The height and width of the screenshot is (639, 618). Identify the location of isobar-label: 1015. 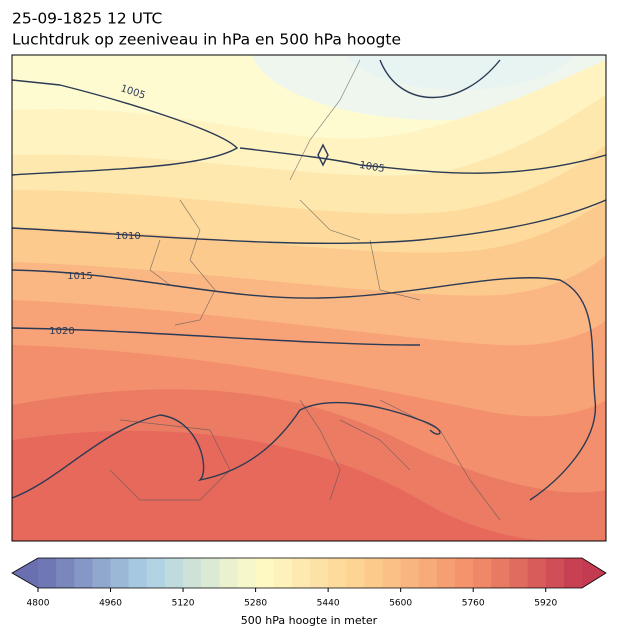
(79, 276).